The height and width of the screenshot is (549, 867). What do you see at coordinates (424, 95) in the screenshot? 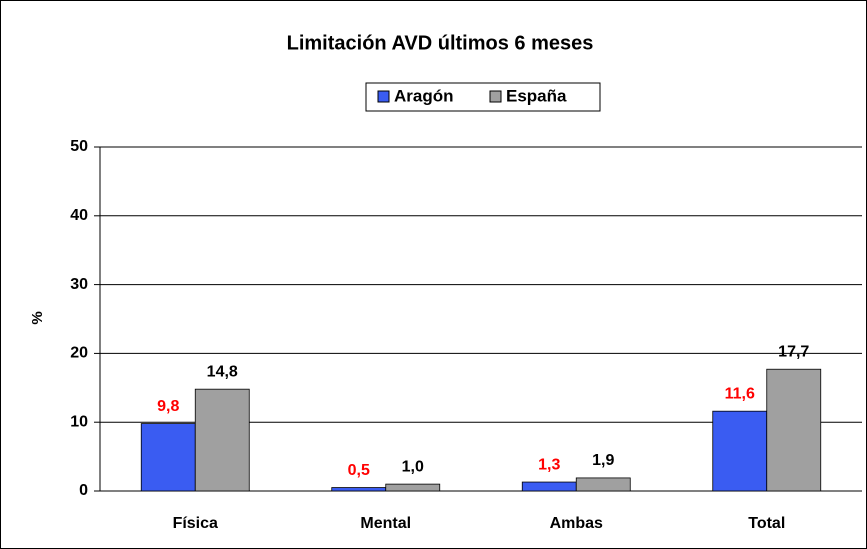
I see `legend-label: Aragón` at bounding box center [424, 95].